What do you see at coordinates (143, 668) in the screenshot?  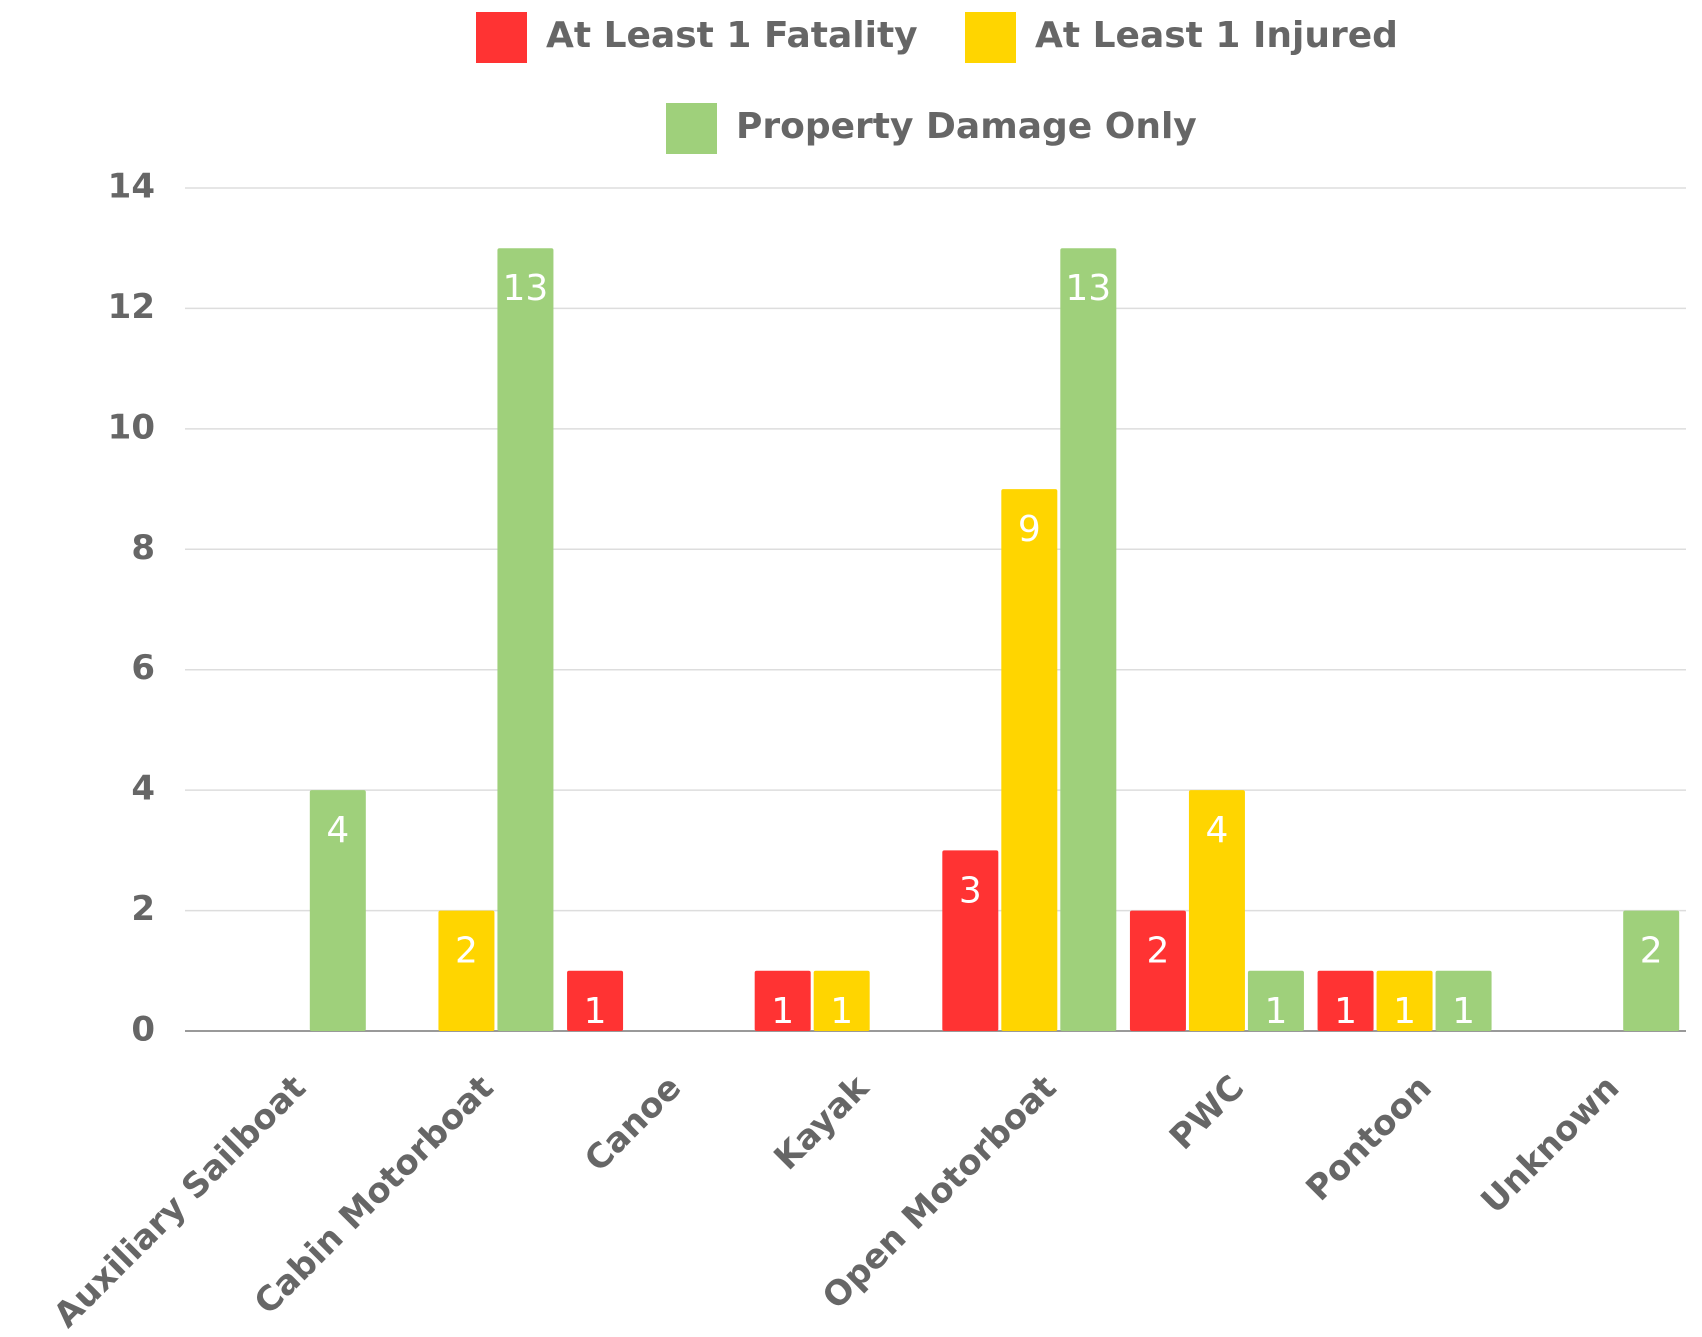 I see `y-tick-label: 6` at bounding box center [143, 668].